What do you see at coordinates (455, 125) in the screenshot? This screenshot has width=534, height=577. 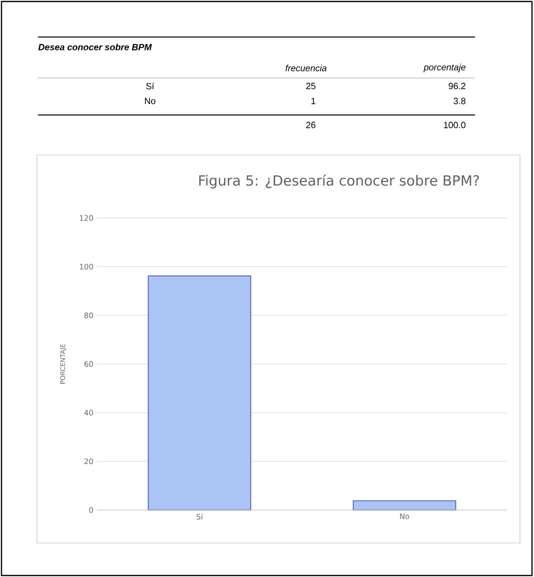 I see `text: 100.0` at bounding box center [455, 125].